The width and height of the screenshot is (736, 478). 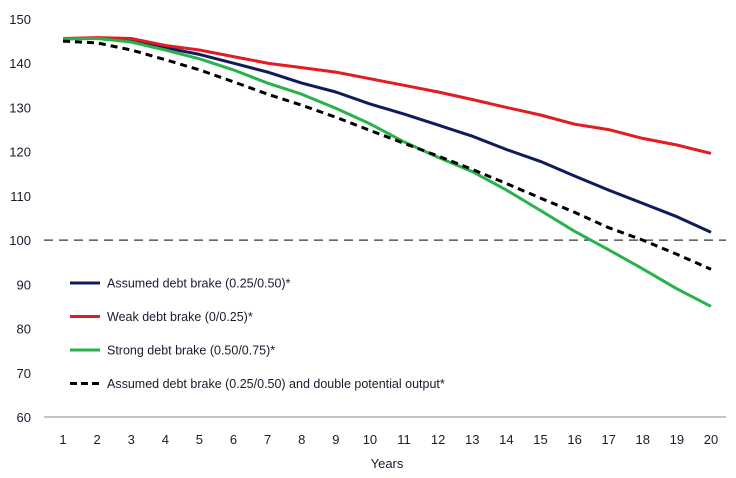 What do you see at coordinates (180, 317) in the screenshot?
I see `legend-label: Weak debt brake (0/0.25)*` at bounding box center [180, 317].